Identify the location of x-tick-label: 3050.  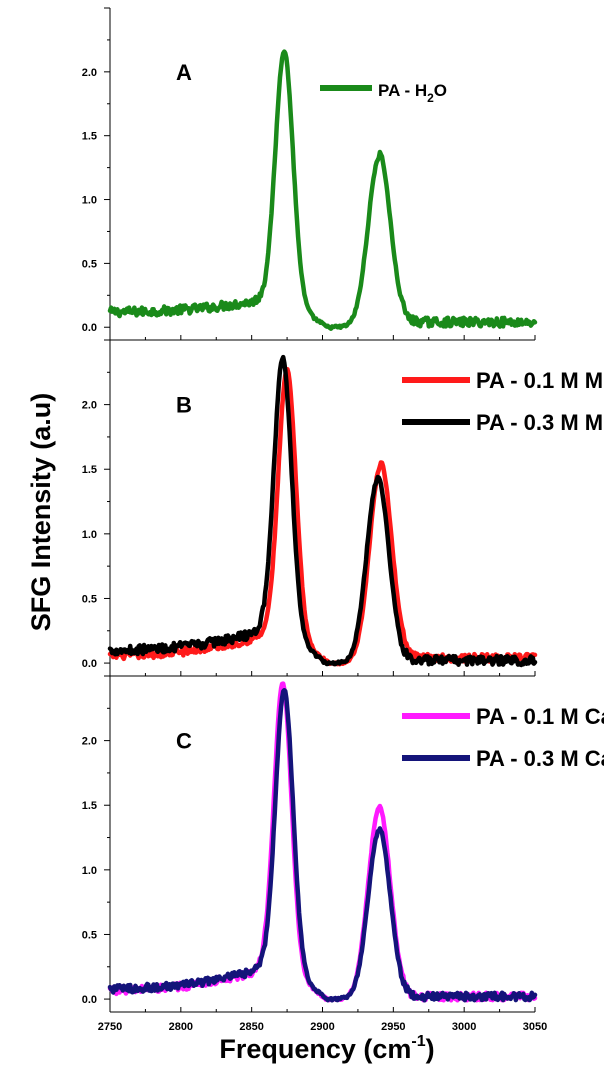
(535, 1027).